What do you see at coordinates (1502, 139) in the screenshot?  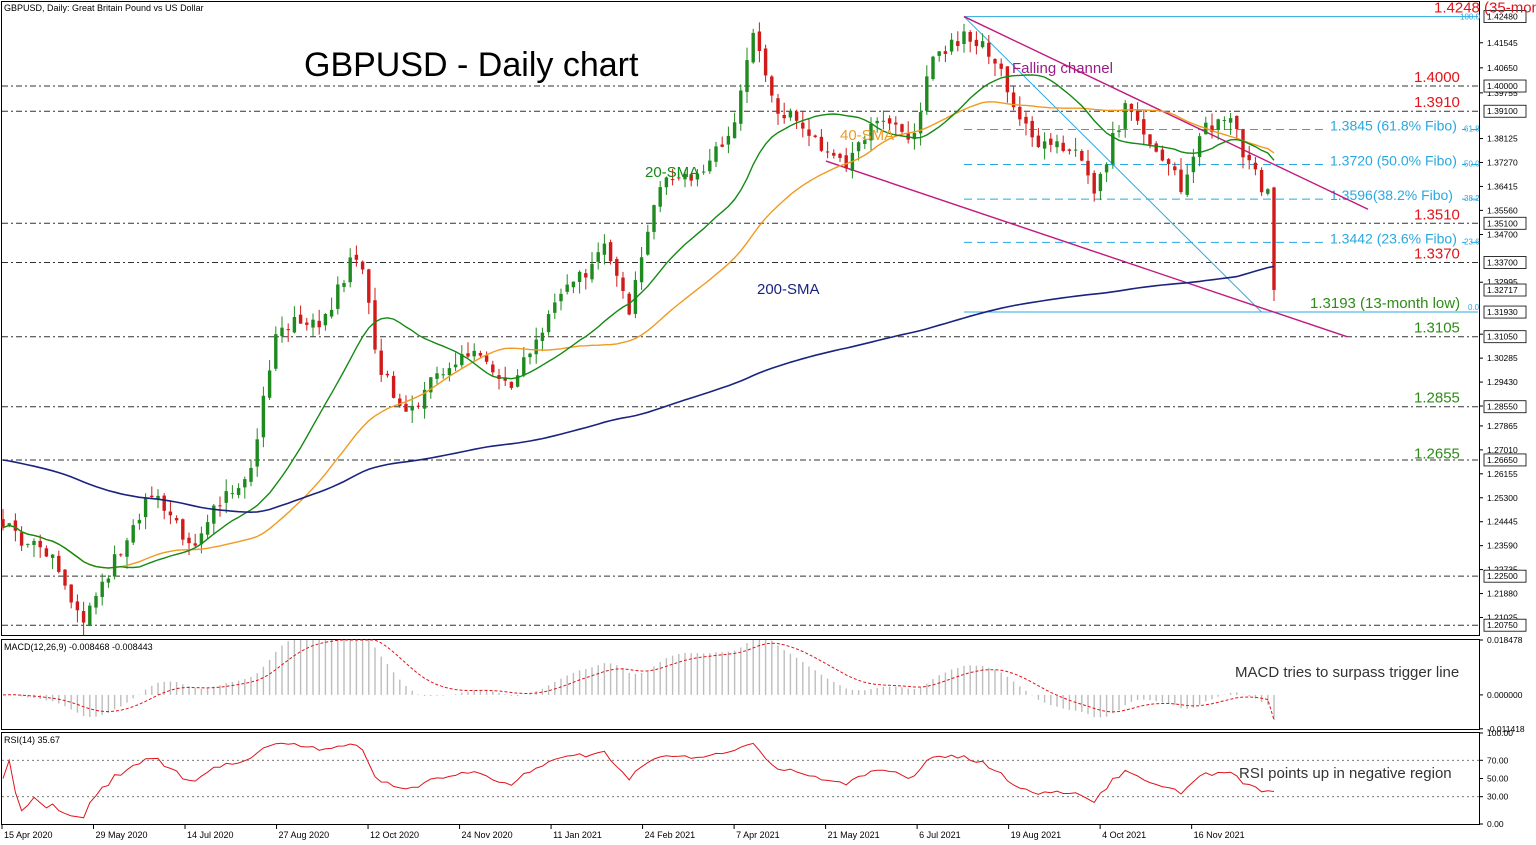 I see `price-tick-label: 1.38125` at bounding box center [1502, 139].